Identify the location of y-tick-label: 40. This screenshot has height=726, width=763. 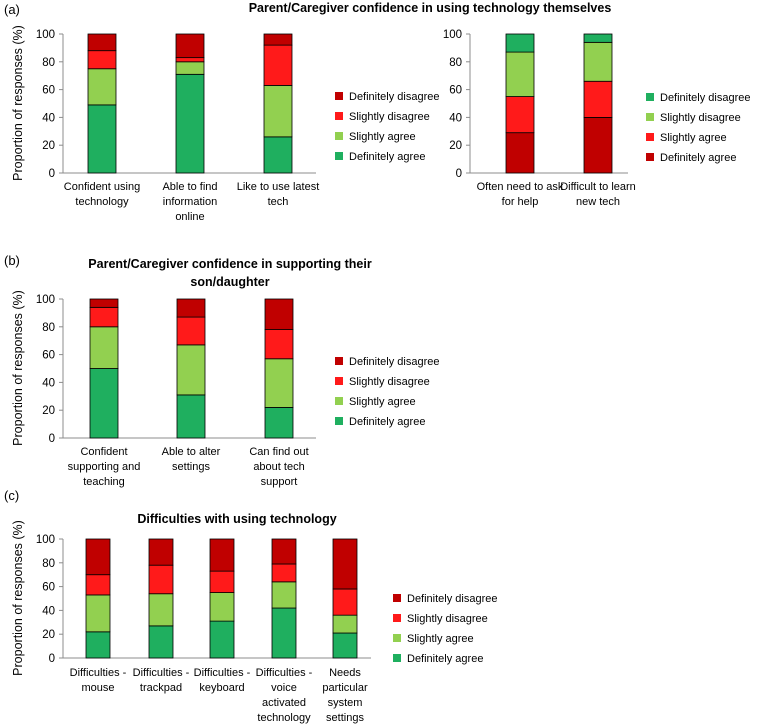
(48, 611).